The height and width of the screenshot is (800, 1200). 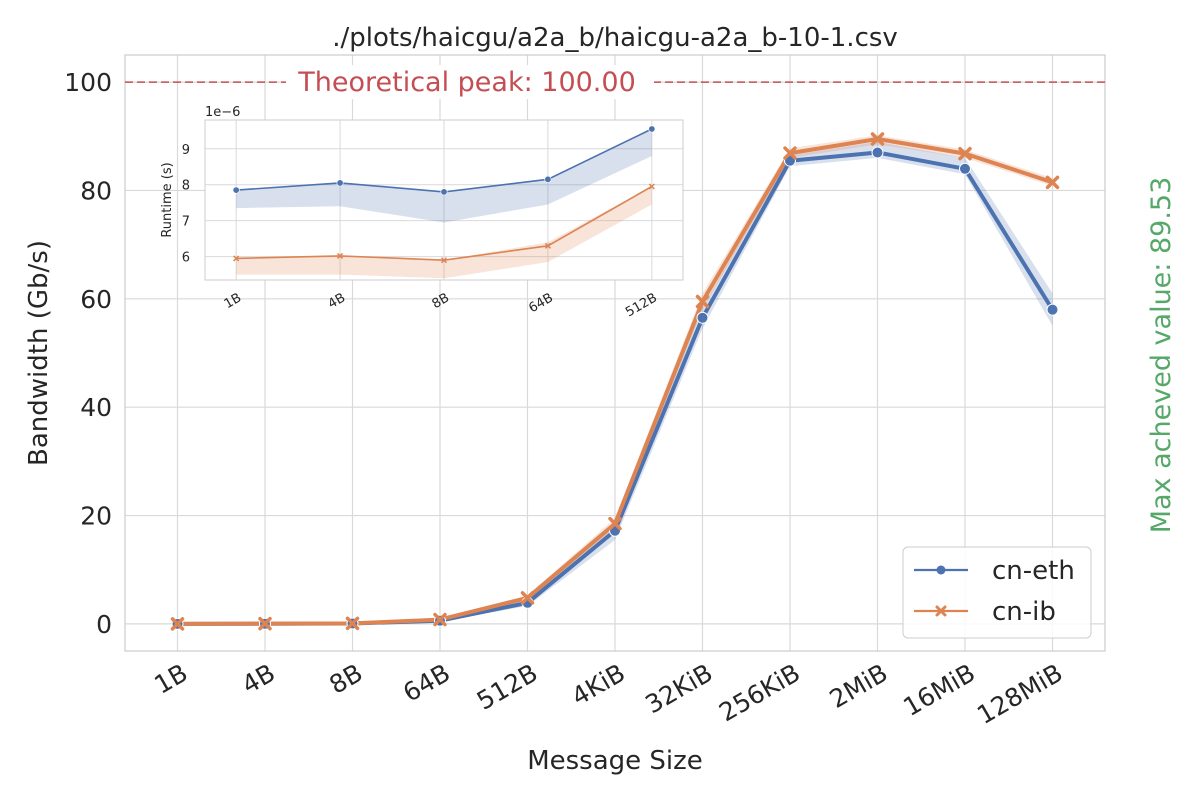 I want to click on inset-cn-eth-confidence-band, so click(x=444, y=176).